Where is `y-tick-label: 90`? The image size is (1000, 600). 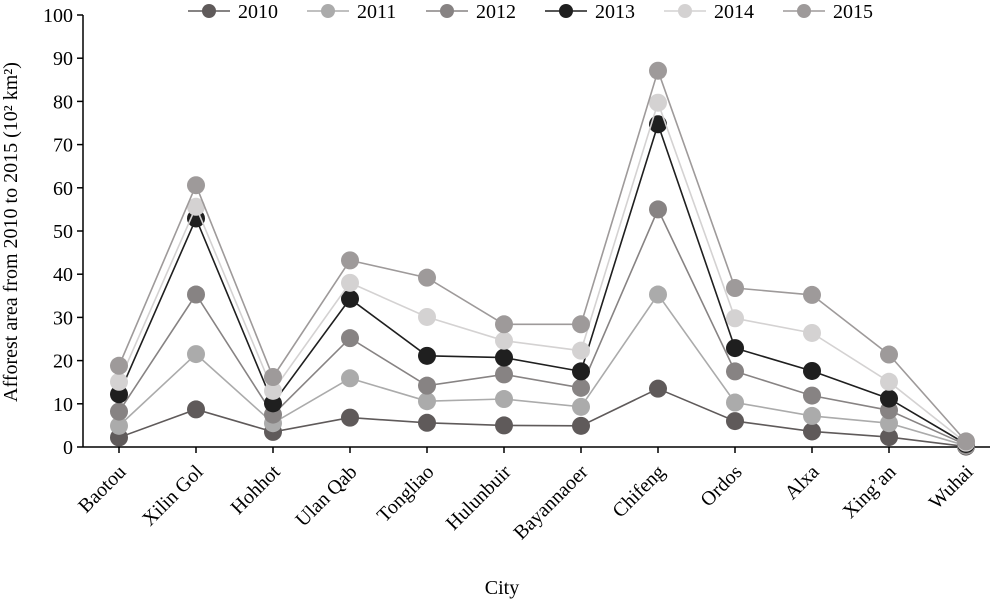
y-tick-label: 90 is located at coordinates (63, 59).